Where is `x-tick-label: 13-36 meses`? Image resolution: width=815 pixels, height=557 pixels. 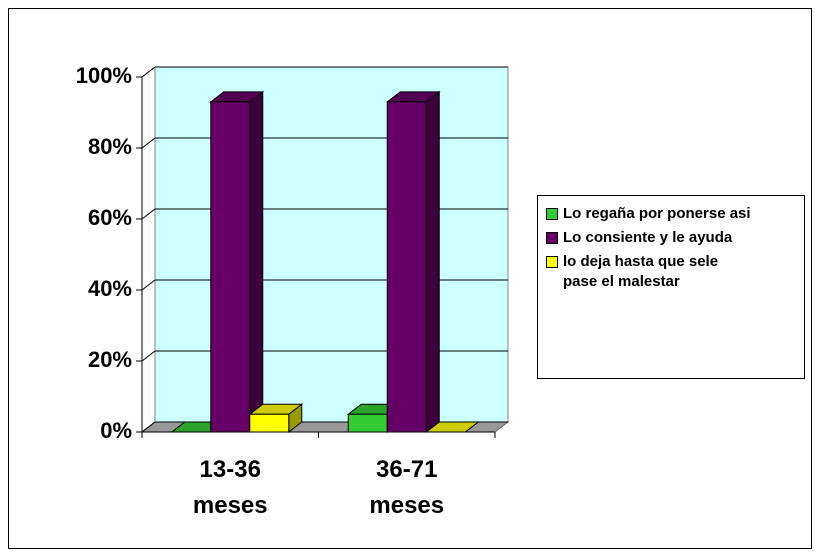 x-tick-label: 13-36 meses is located at coordinates (230, 487).